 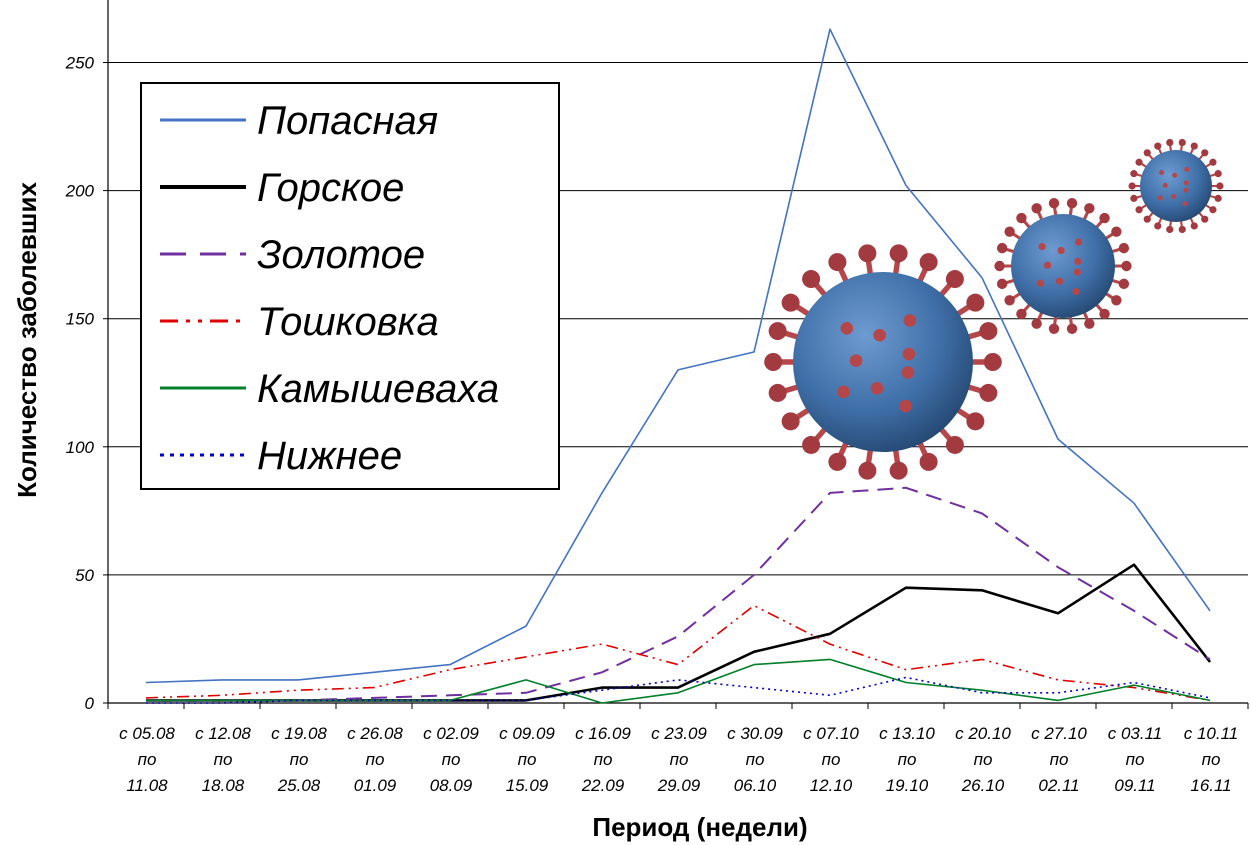 What do you see at coordinates (527, 759) in the screenshot?
I see `x-tick-label: с 09.09 по 15.09` at bounding box center [527, 759].